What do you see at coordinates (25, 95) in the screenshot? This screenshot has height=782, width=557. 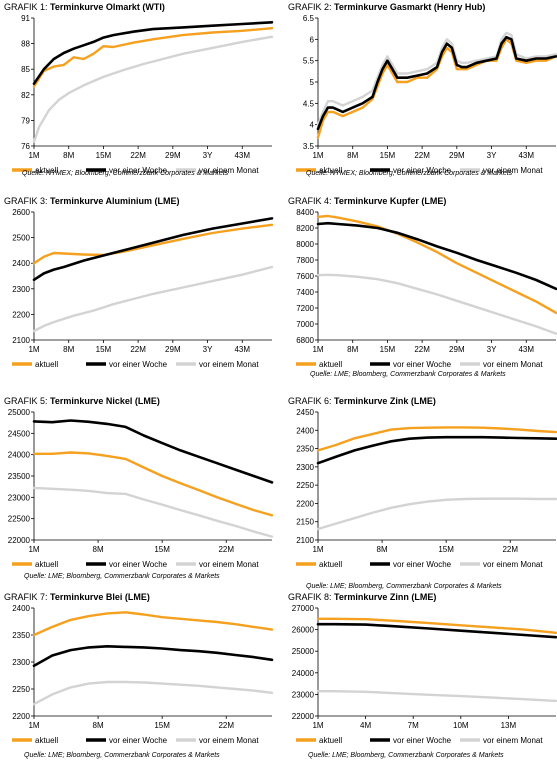 I see `y-tick-label: 82` at bounding box center [25, 95].